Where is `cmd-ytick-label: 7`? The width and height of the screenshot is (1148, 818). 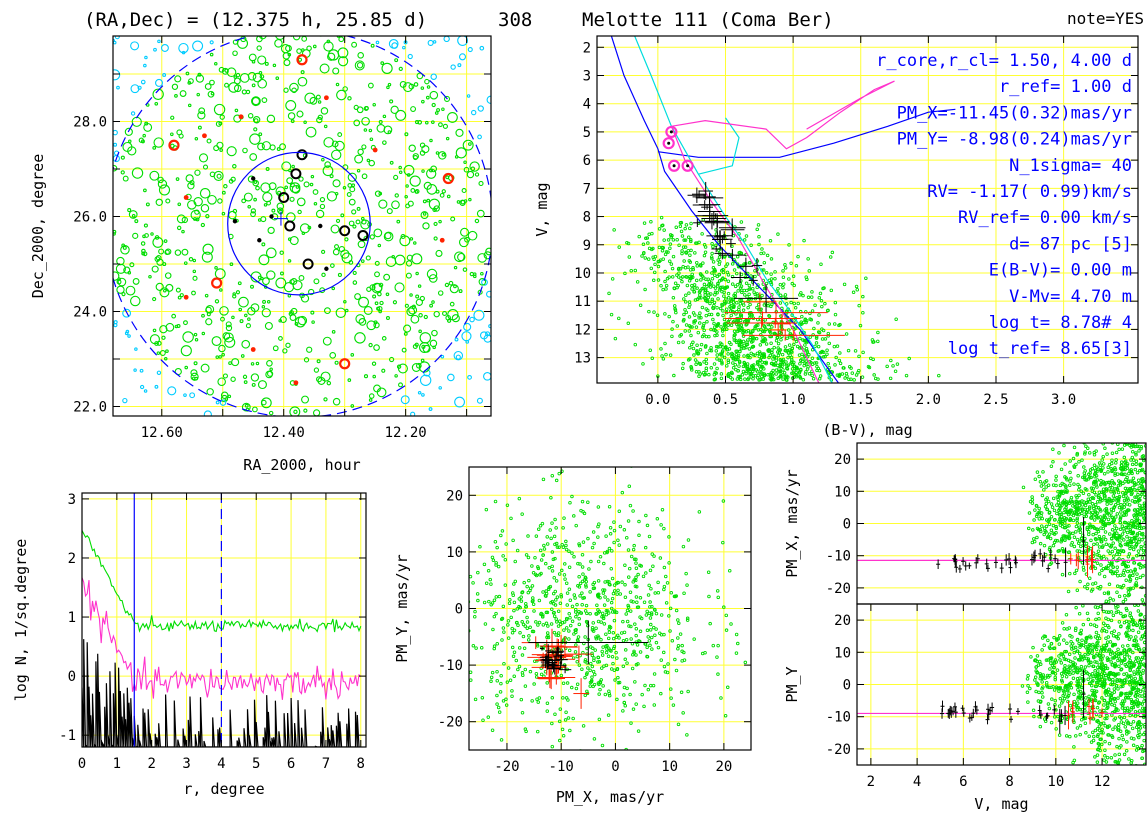
cmd-ytick-label: 7 is located at coordinates (587, 189).